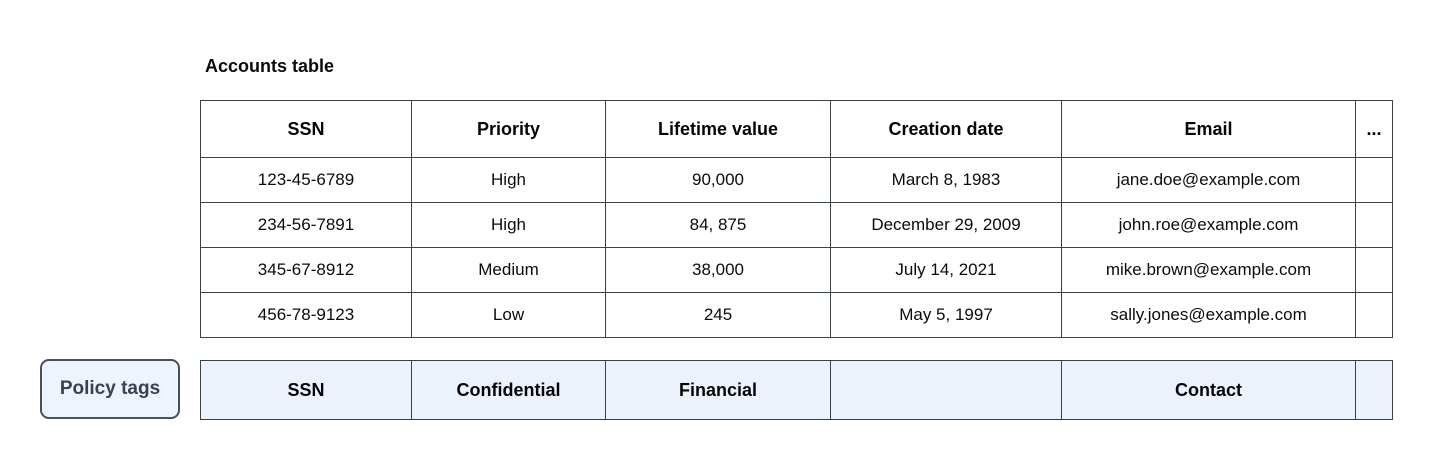 This screenshot has height=460, width=1432. What do you see at coordinates (508, 315) in the screenshot?
I see `cell-priority: Low` at bounding box center [508, 315].